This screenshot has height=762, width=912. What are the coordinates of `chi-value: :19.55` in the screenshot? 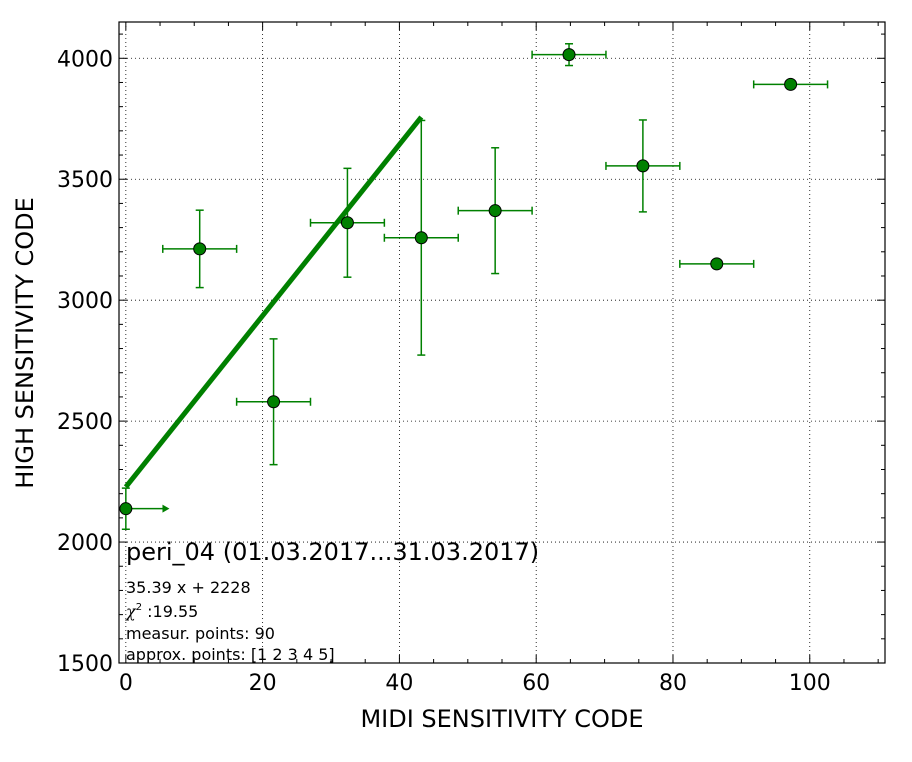 It's located at (170, 611).